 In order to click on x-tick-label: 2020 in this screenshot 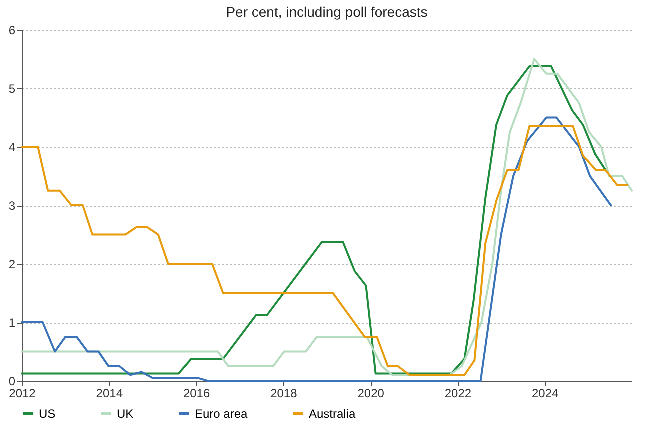, I will do `click(371, 393)`.